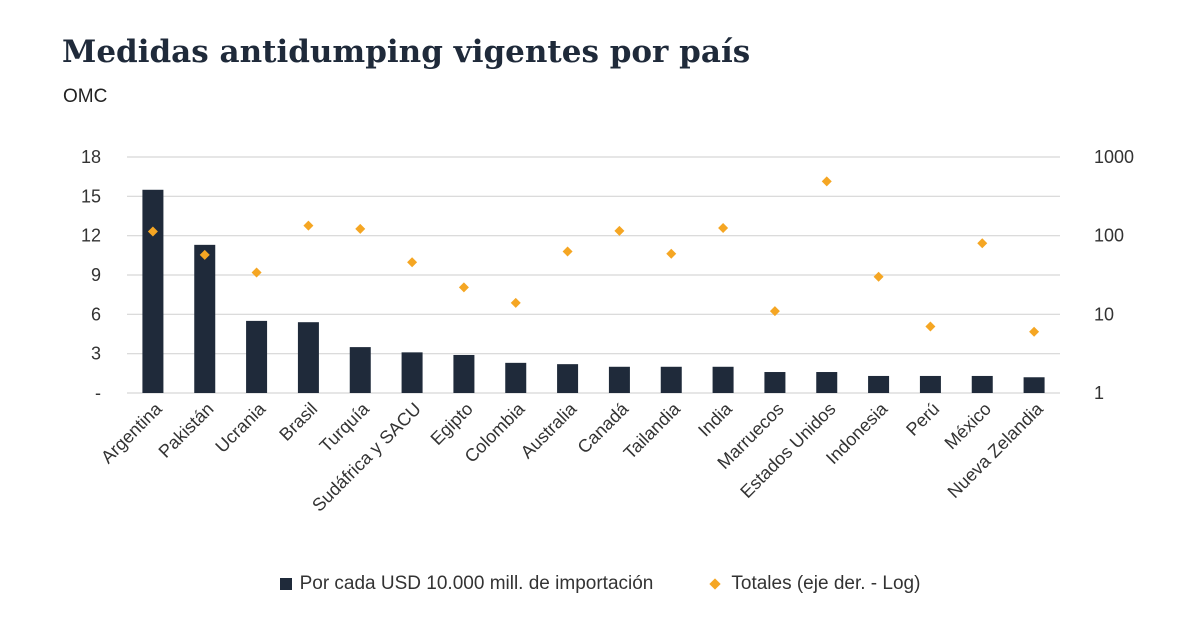 The height and width of the screenshot is (617, 1200). I want to click on legend-bar-swatch, so click(285, 584).